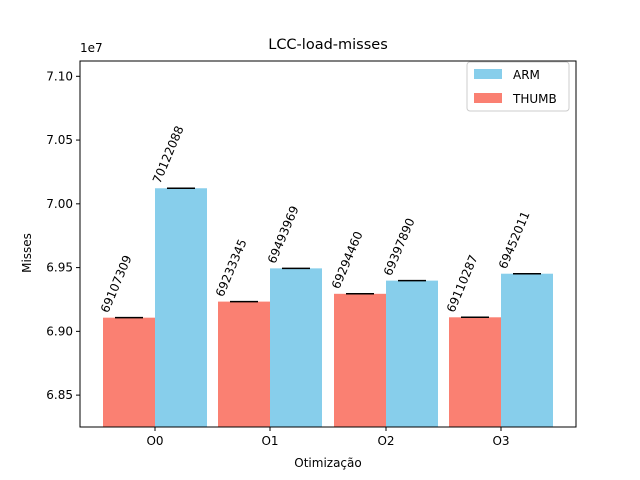 Image resolution: width=640 pixels, height=480 pixels. Describe the element at coordinates (154, 441) in the screenshot. I see `x-tick-label-o0: O0` at that location.